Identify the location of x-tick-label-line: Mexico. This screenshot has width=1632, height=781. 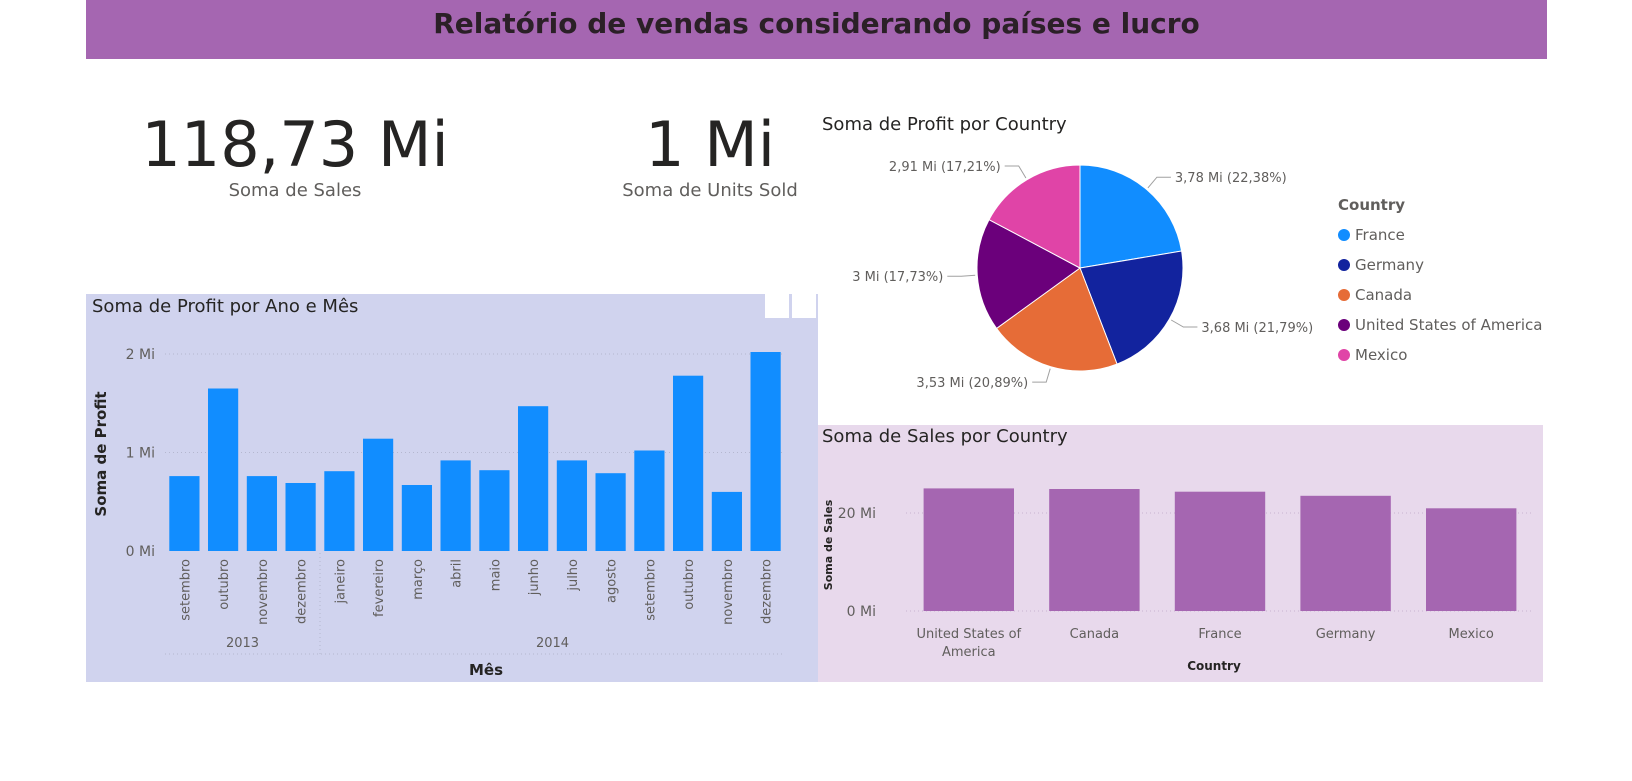
(1470, 634).